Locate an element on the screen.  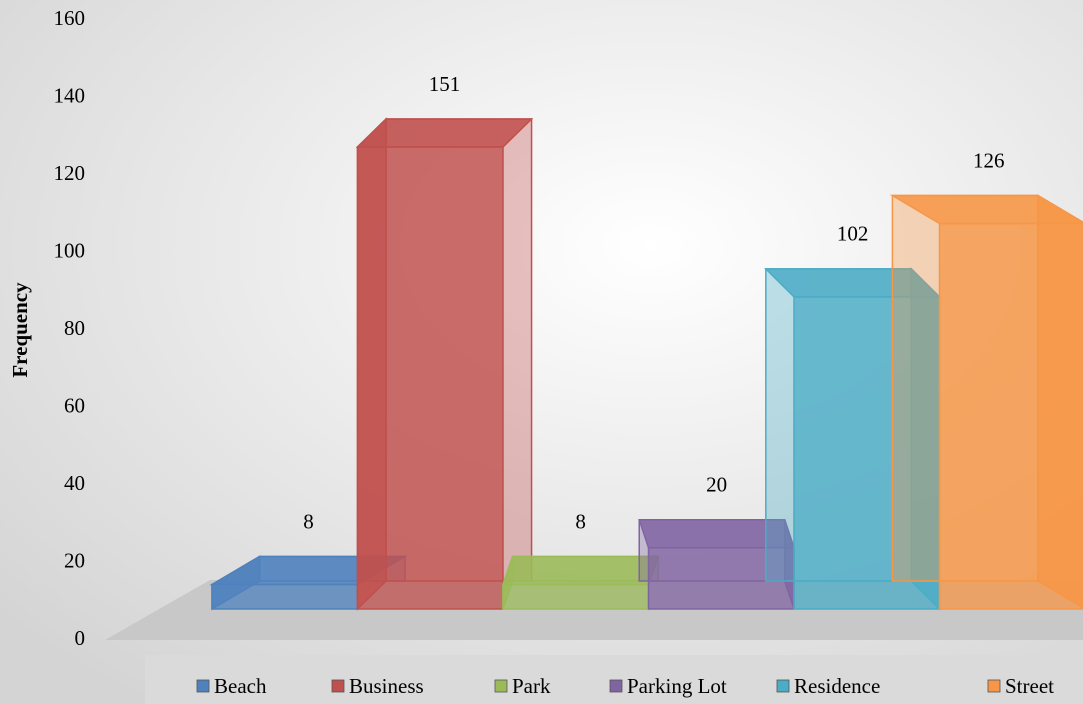
data-label: 20 is located at coordinates (716, 485).